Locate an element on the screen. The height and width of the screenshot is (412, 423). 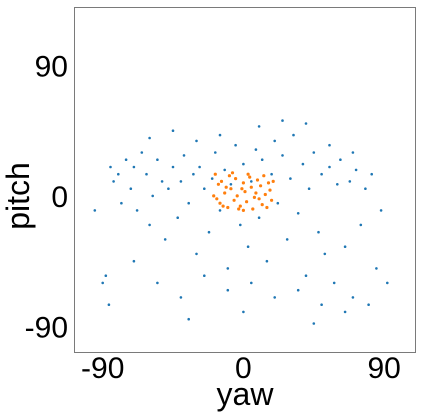
x-tick-label: -90 is located at coordinates (102, 368).